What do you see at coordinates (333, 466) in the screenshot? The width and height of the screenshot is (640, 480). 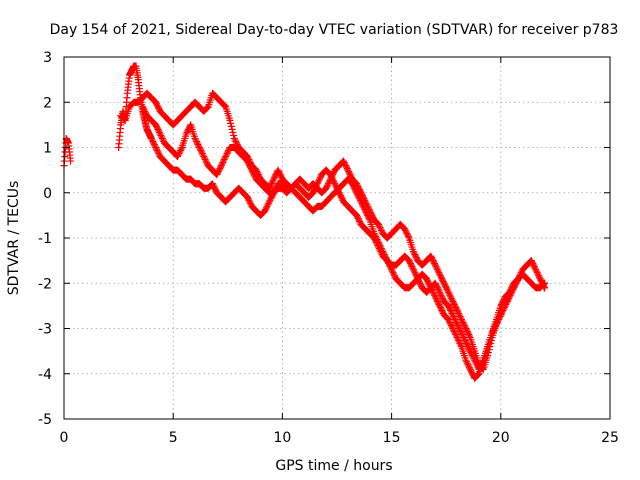 I see `x-axis-label: GPS time / hours` at bounding box center [333, 466].